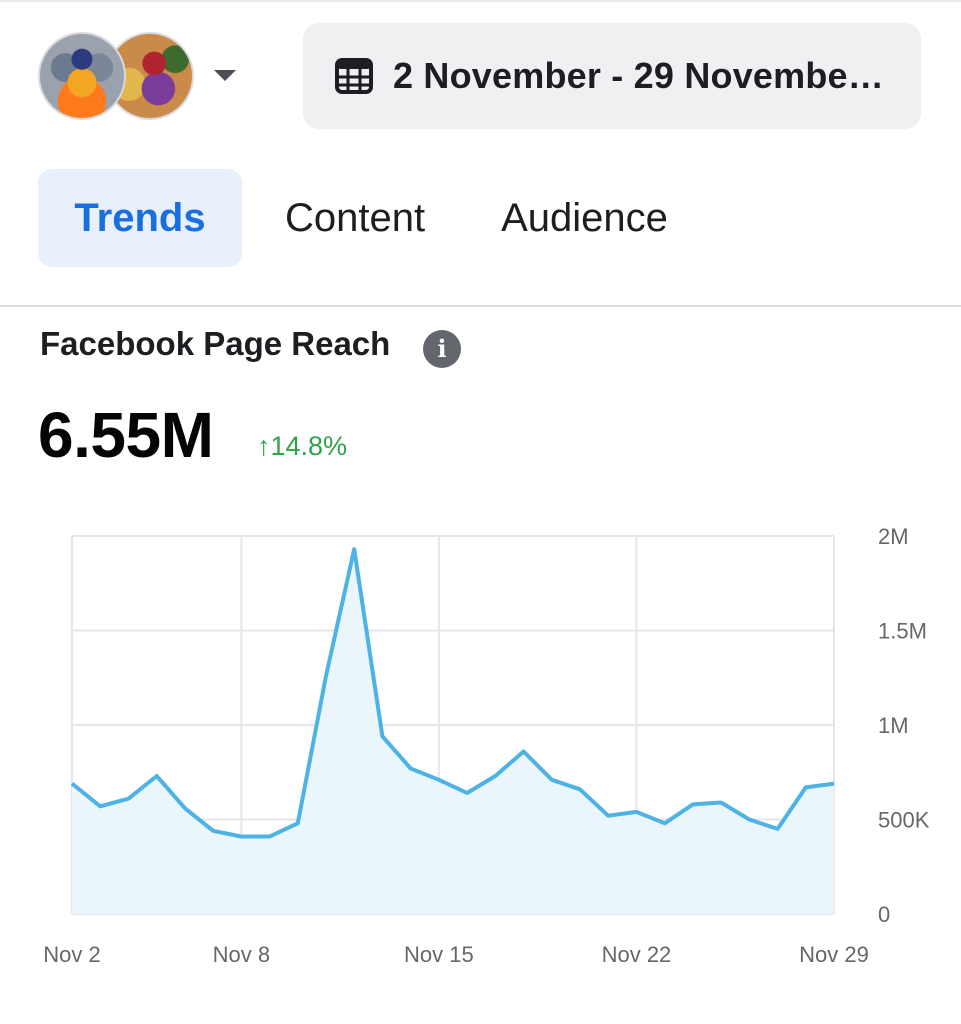  I want to click on metric-value: 6.55M, so click(126, 435).